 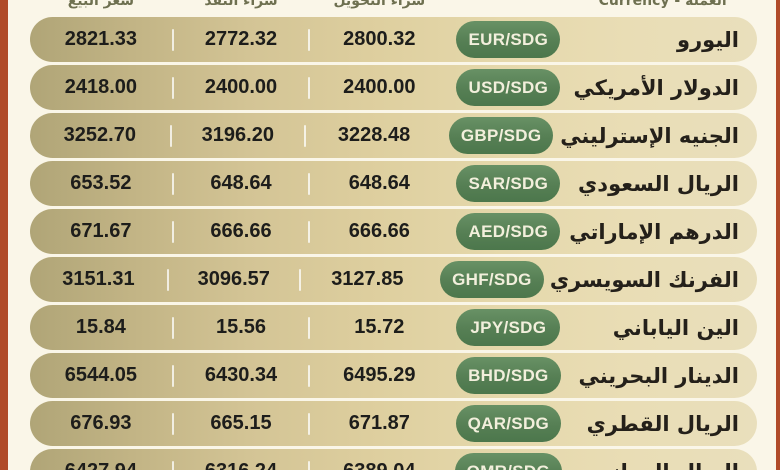 I want to click on sell-price-value: 6427.94, so click(x=101, y=465).